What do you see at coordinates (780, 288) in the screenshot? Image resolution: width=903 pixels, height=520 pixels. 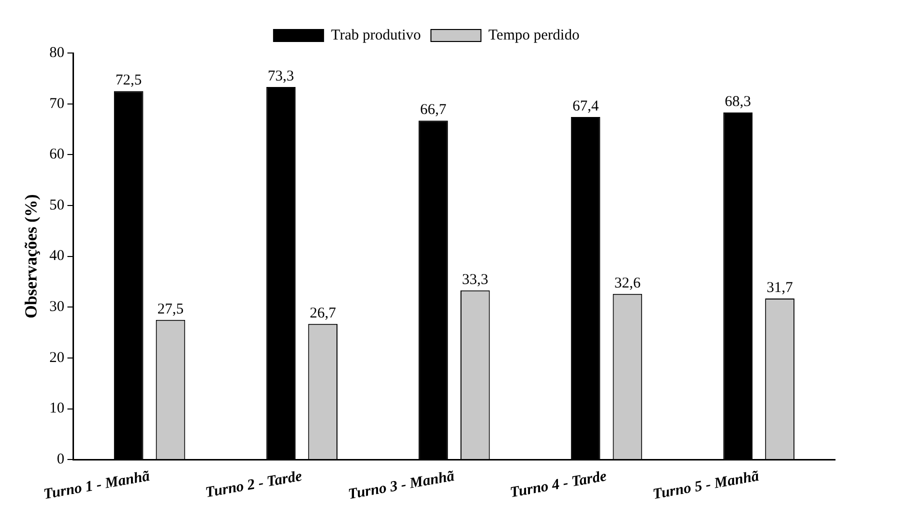 I see `data-label: 31,7` at bounding box center [780, 288].